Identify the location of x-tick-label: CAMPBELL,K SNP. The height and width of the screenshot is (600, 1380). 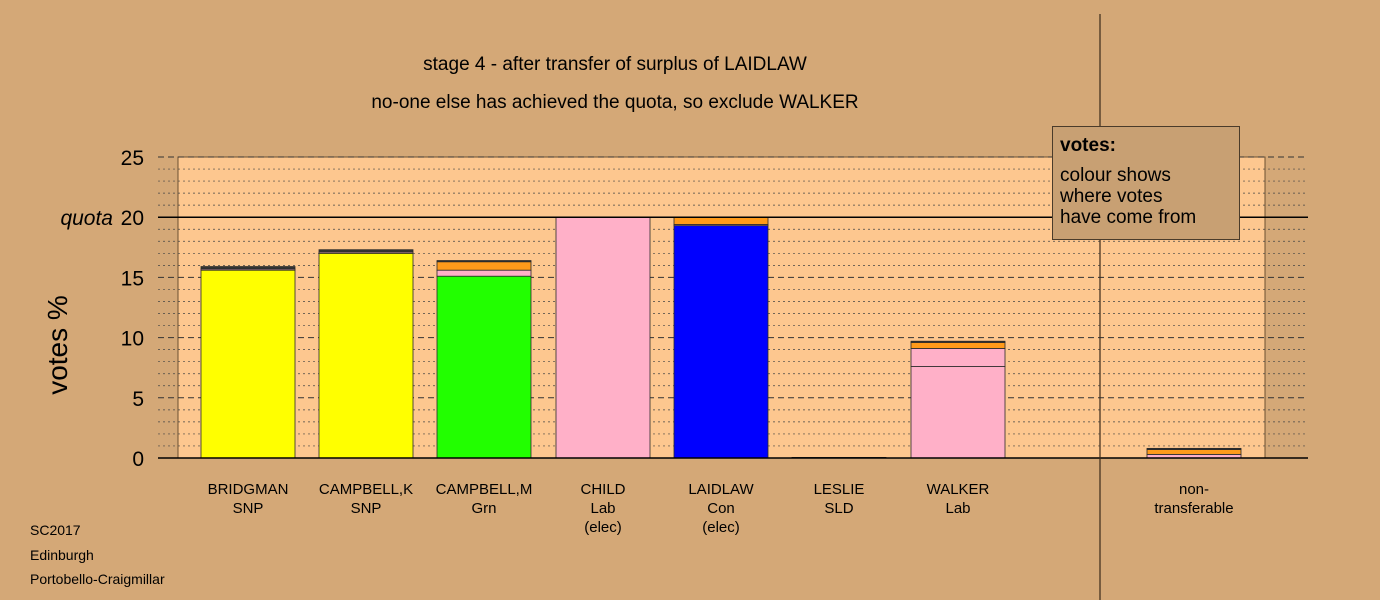
(366, 499).